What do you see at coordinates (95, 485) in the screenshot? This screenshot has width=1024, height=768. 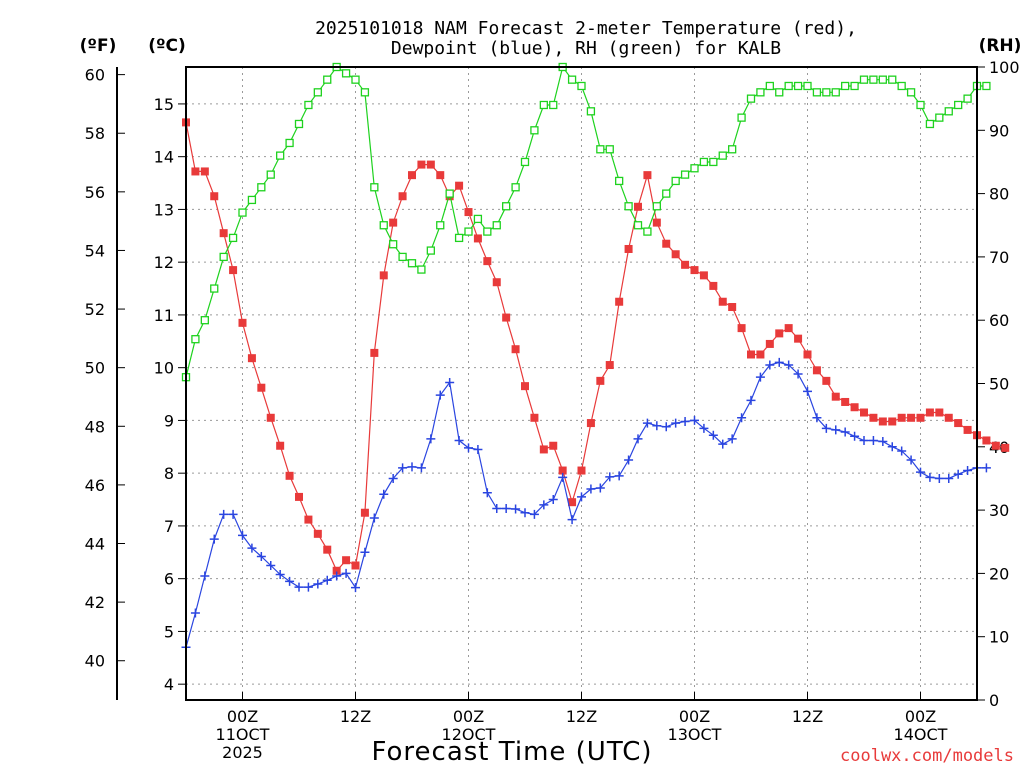 I see `fahrenheit-tick-label: 46` at bounding box center [95, 485].